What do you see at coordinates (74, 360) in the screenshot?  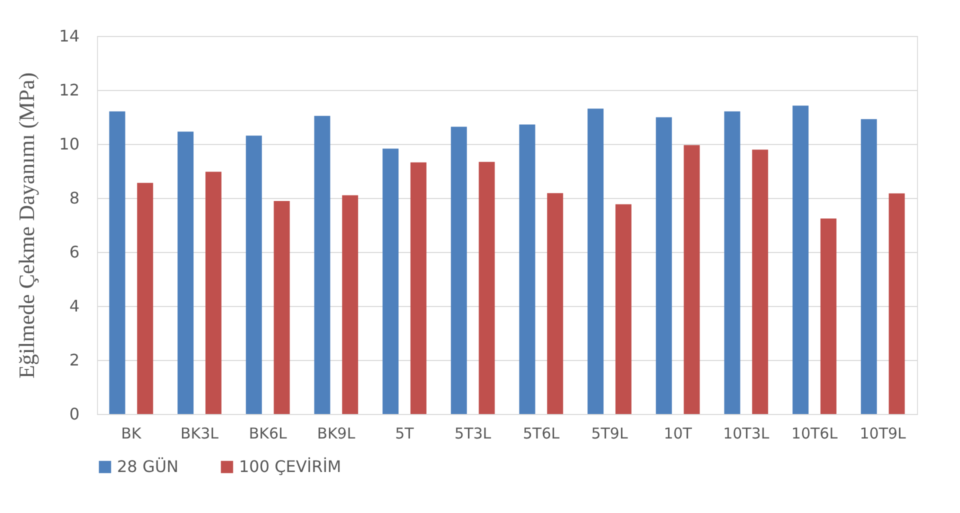 I see `y-tick-label: 2` at bounding box center [74, 360].